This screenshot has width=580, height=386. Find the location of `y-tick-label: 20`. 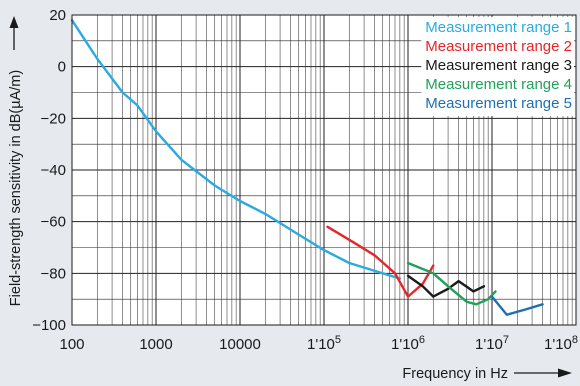

y-tick-label: 20 is located at coordinates (57, 15).